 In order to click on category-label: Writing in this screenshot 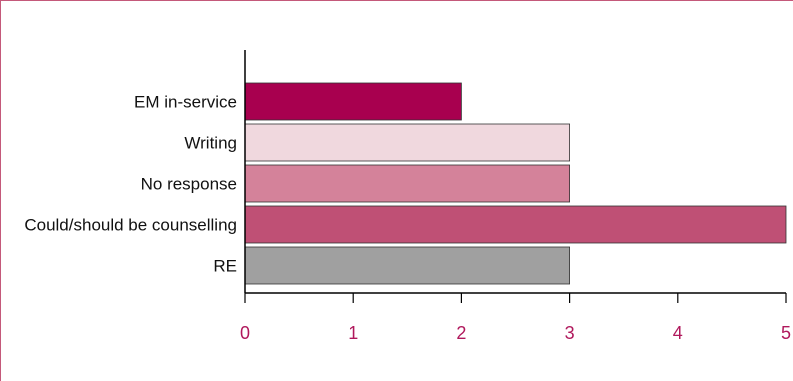, I will do `click(210, 143)`.